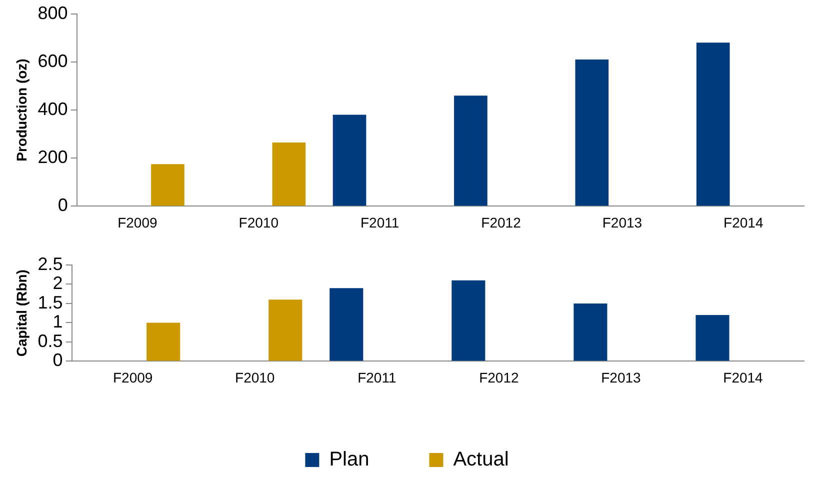 The width and height of the screenshot is (824, 485). What do you see at coordinates (50, 264) in the screenshot?
I see `y-tick-label: 2.5` at bounding box center [50, 264].